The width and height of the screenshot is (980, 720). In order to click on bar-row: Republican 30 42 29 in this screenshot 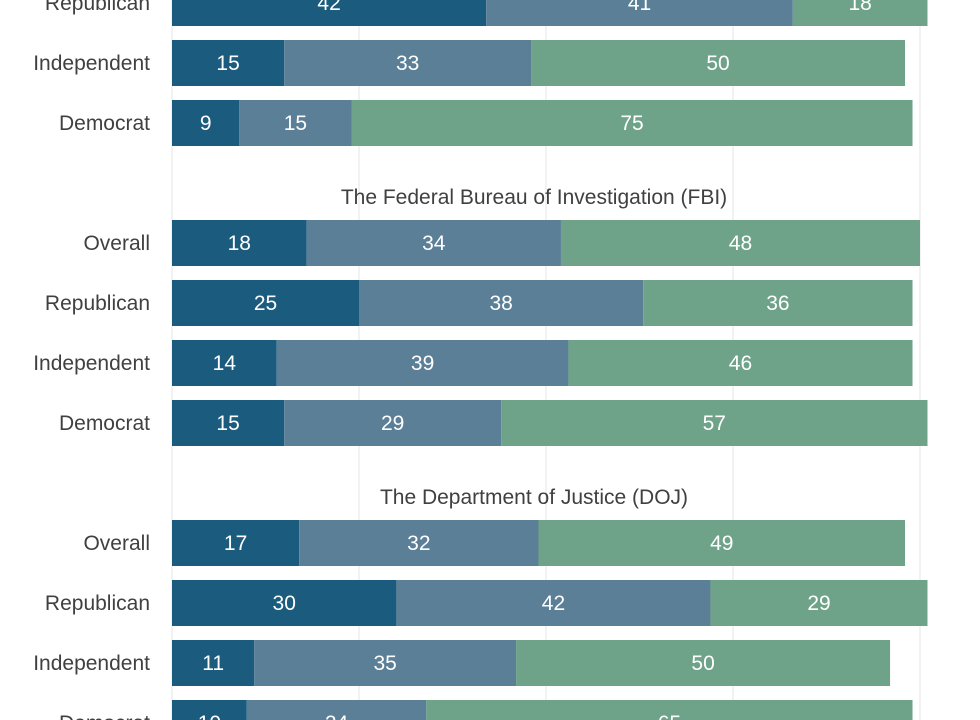, I will do `click(486, 603)`.